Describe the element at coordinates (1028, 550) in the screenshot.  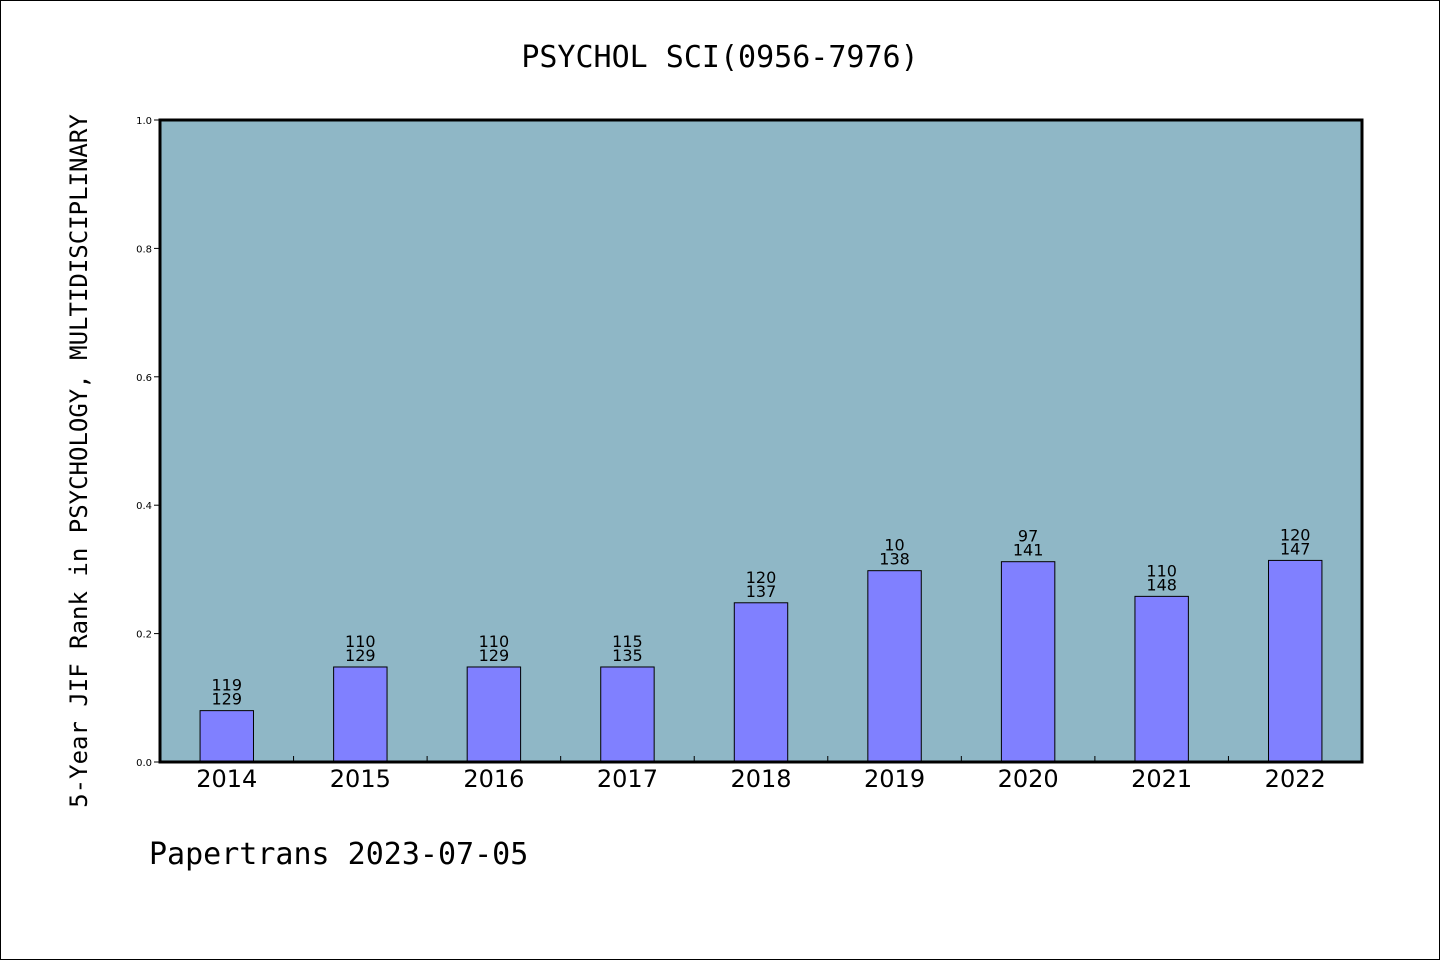
I see `bar-label-bottom: 141` at that location.